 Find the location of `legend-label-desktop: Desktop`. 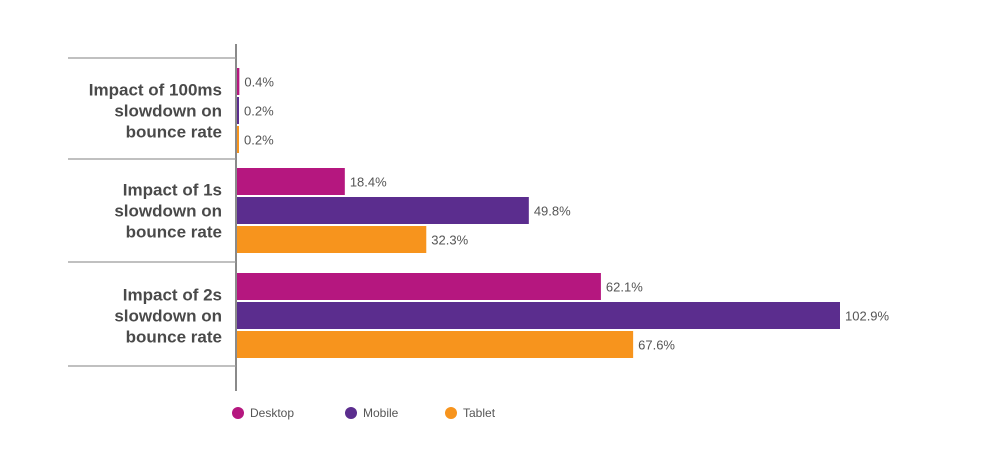

legend-label-desktop: Desktop is located at coordinates (272, 413).